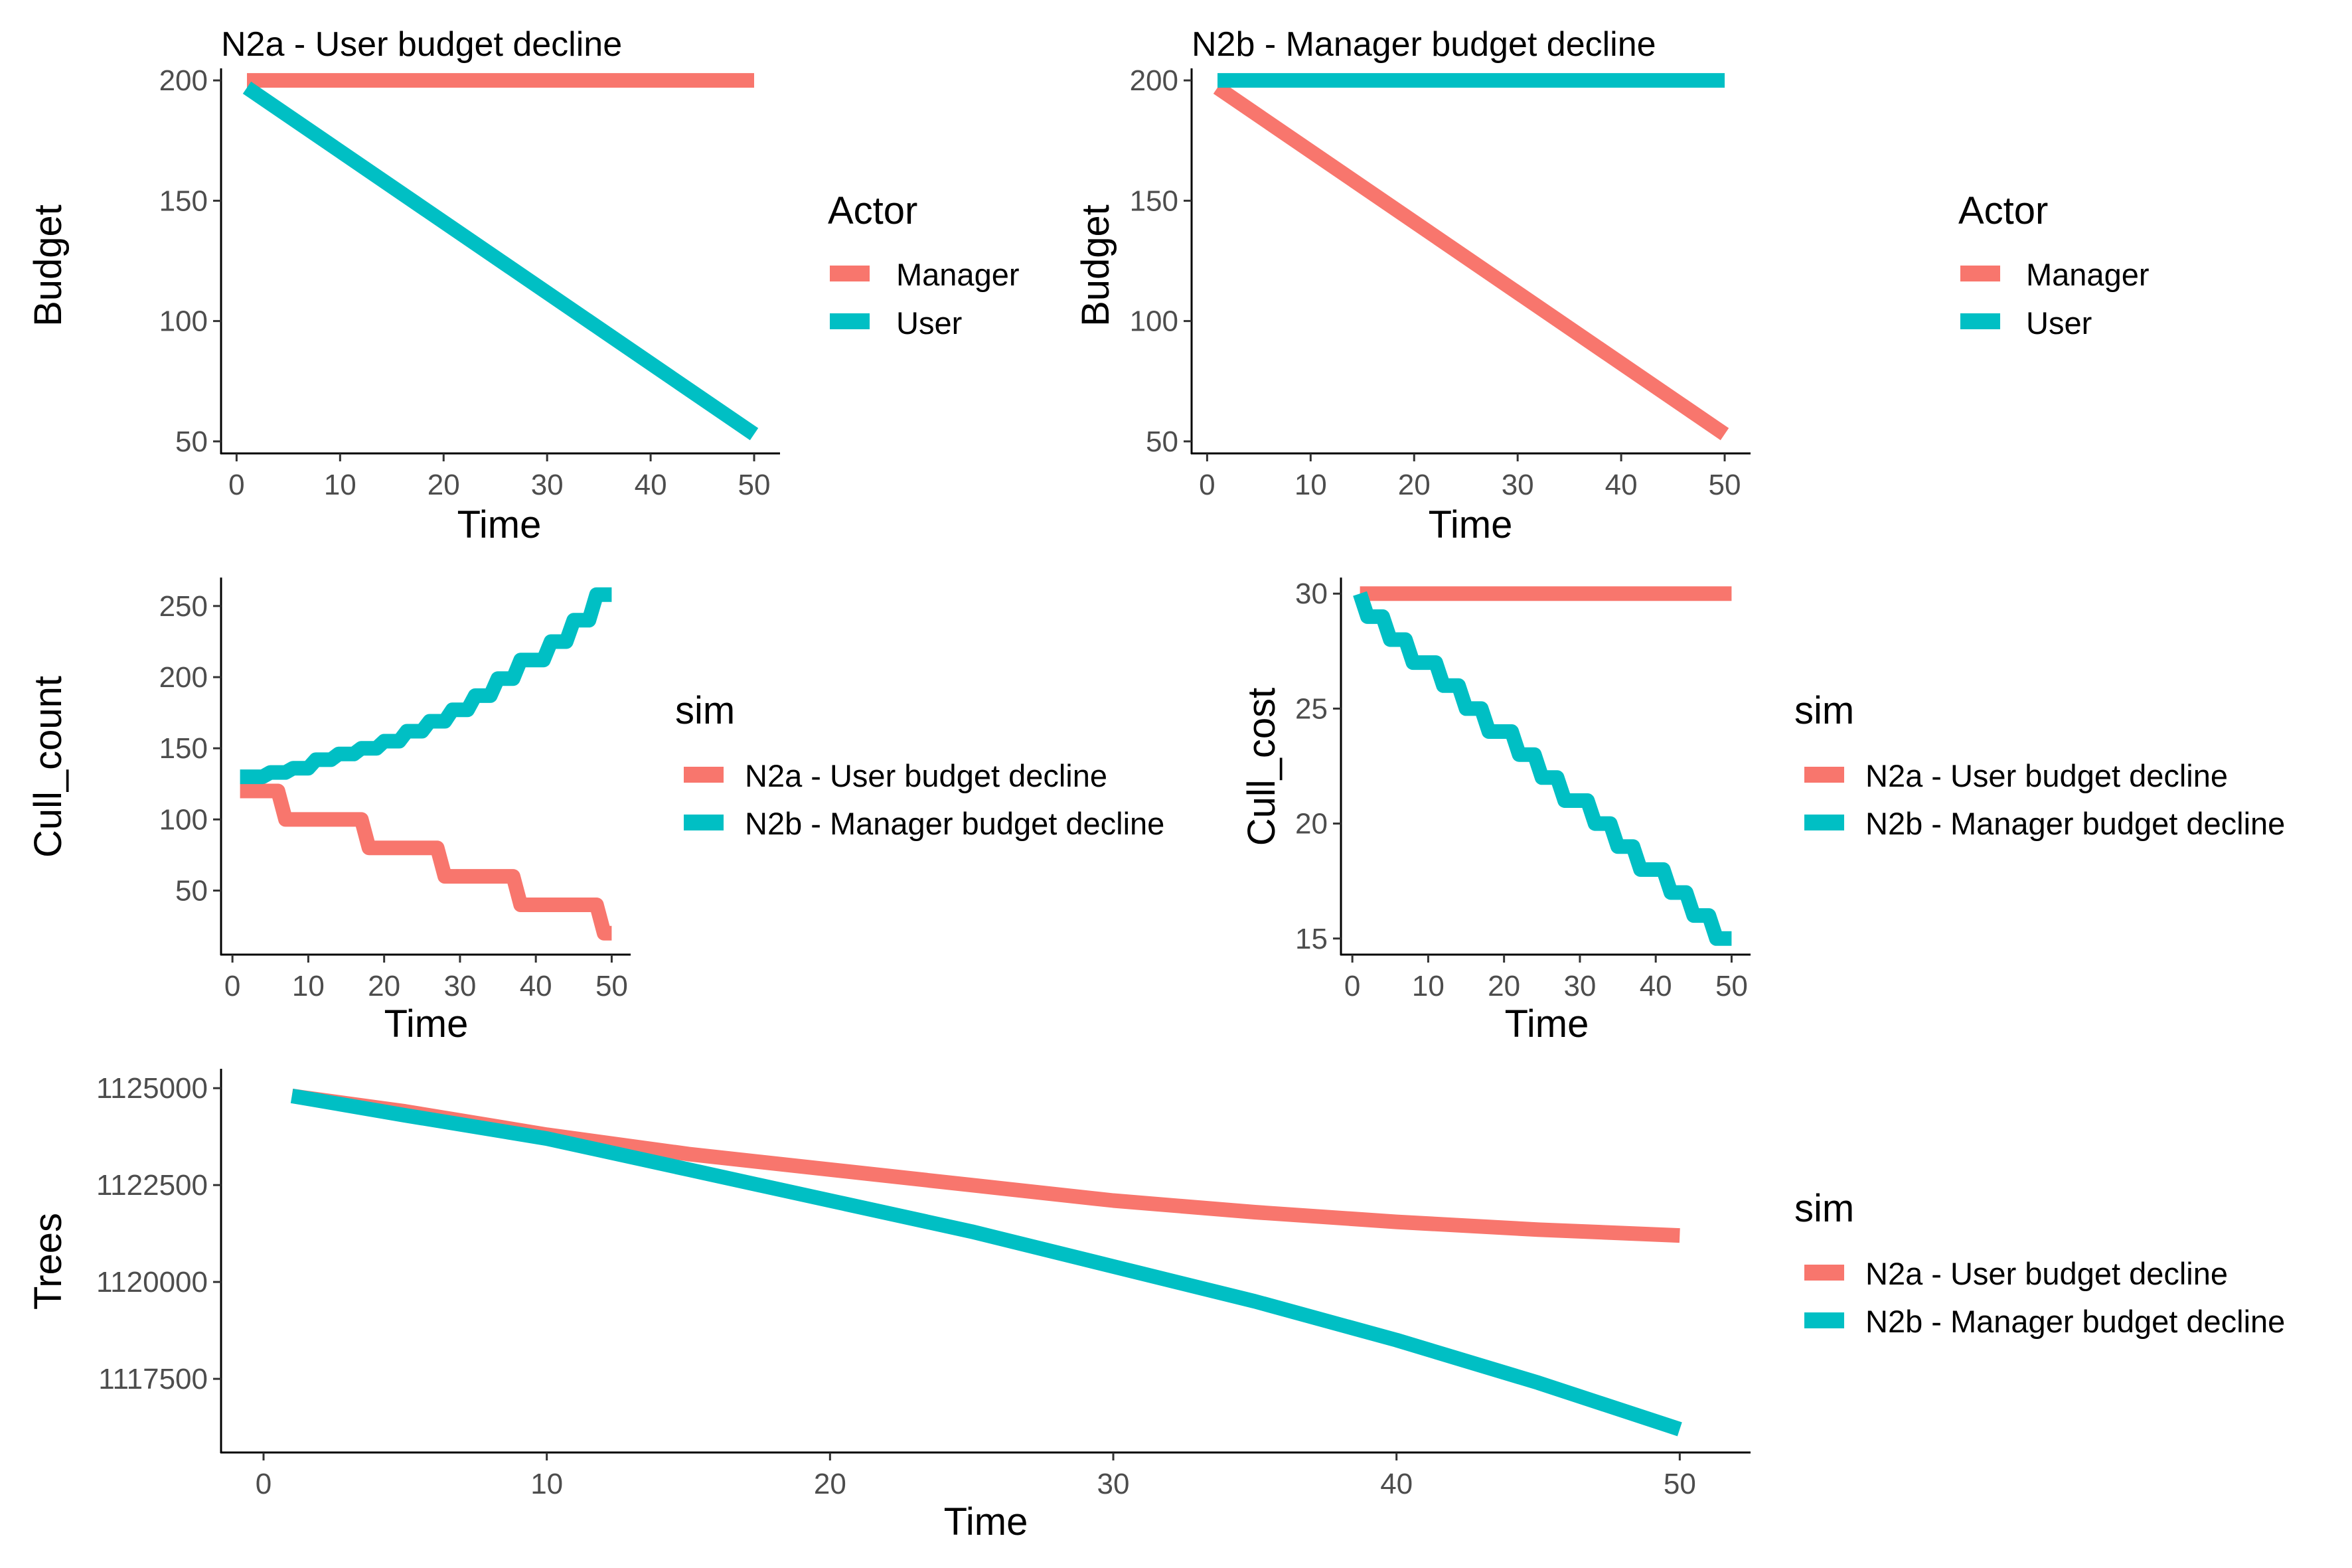  I want to click on y-tick-label: 50, so click(192, 891).